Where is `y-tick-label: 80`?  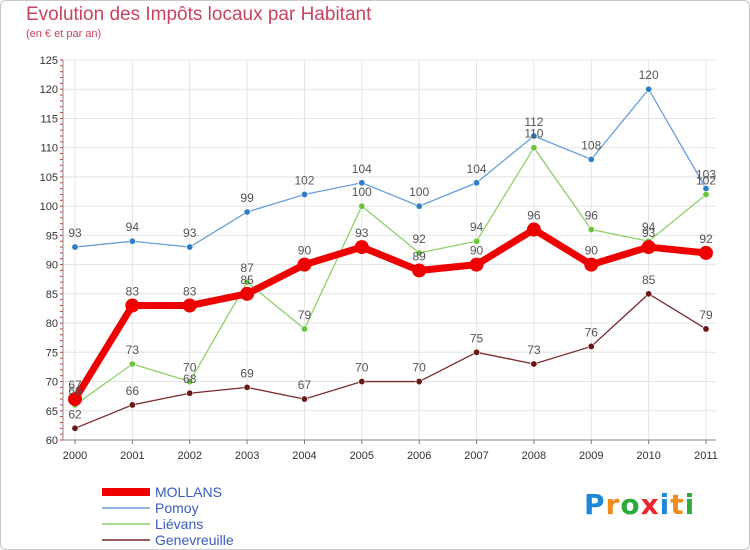 y-tick-label: 80 is located at coordinates (52, 324).